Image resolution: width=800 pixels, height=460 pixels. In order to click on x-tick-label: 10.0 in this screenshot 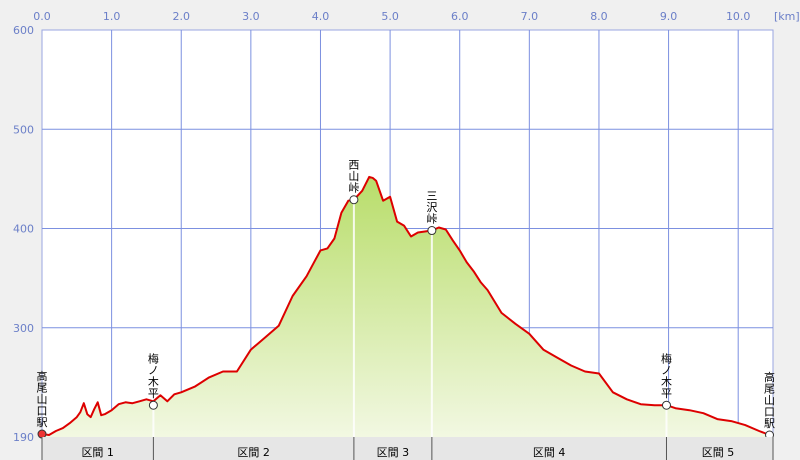, I will do `click(738, 16)`.